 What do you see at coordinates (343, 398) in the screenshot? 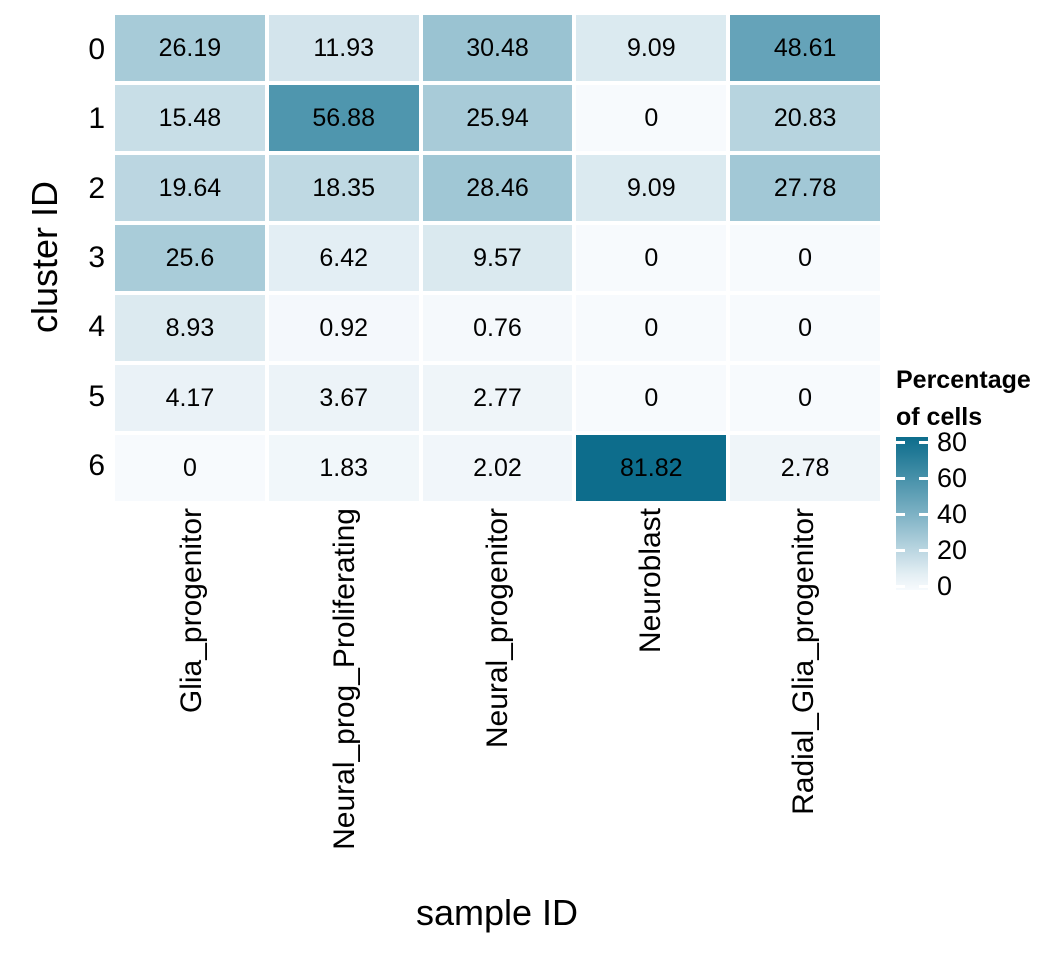
I see `heatmap-cell: 3.67` at bounding box center [343, 398].